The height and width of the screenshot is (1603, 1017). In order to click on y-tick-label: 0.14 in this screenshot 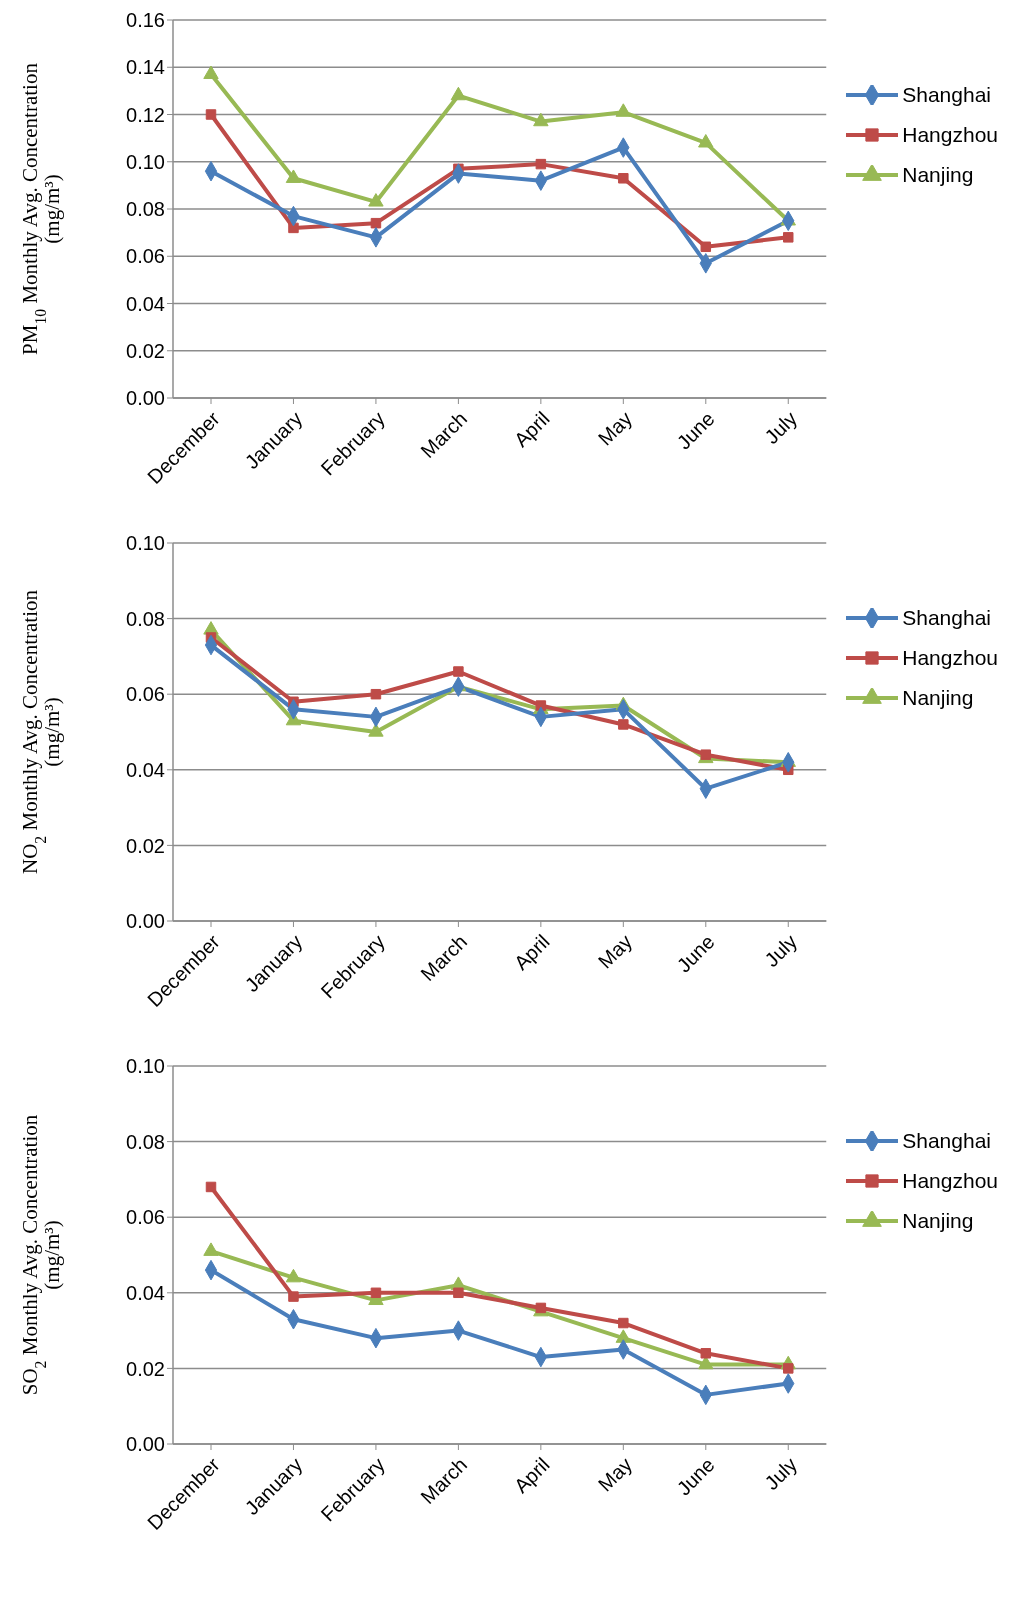, I will do `click(145, 67)`.